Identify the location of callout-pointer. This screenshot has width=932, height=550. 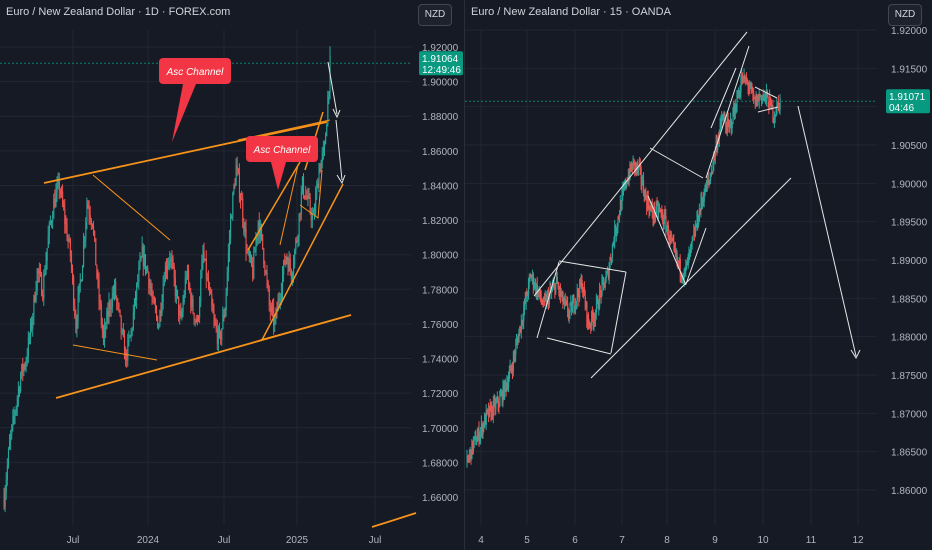
(278, 176).